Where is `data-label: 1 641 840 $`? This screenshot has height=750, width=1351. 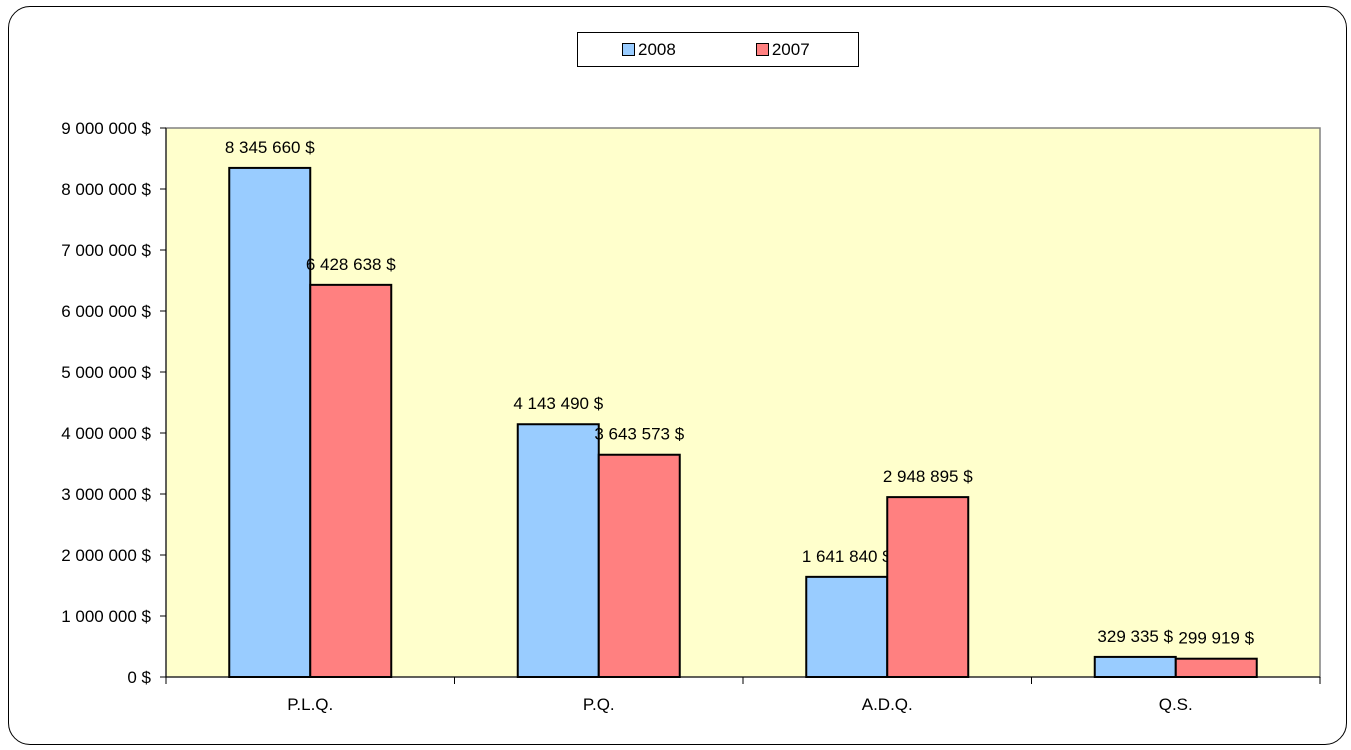 data-label: 1 641 840 $ is located at coordinates (847, 556).